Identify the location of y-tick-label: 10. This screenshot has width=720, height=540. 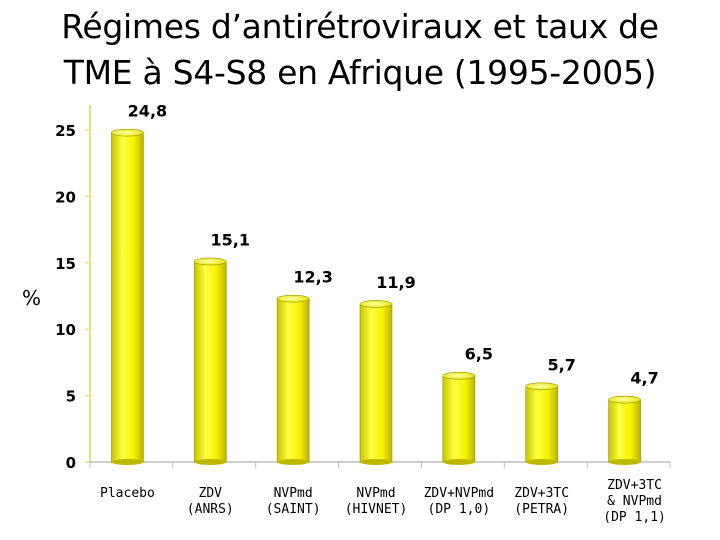
(65, 330).